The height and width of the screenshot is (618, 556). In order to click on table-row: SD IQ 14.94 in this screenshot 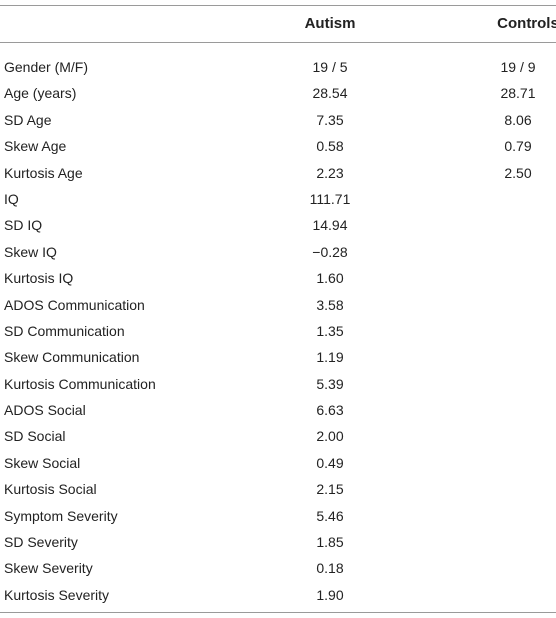, I will do `click(278, 225)`.